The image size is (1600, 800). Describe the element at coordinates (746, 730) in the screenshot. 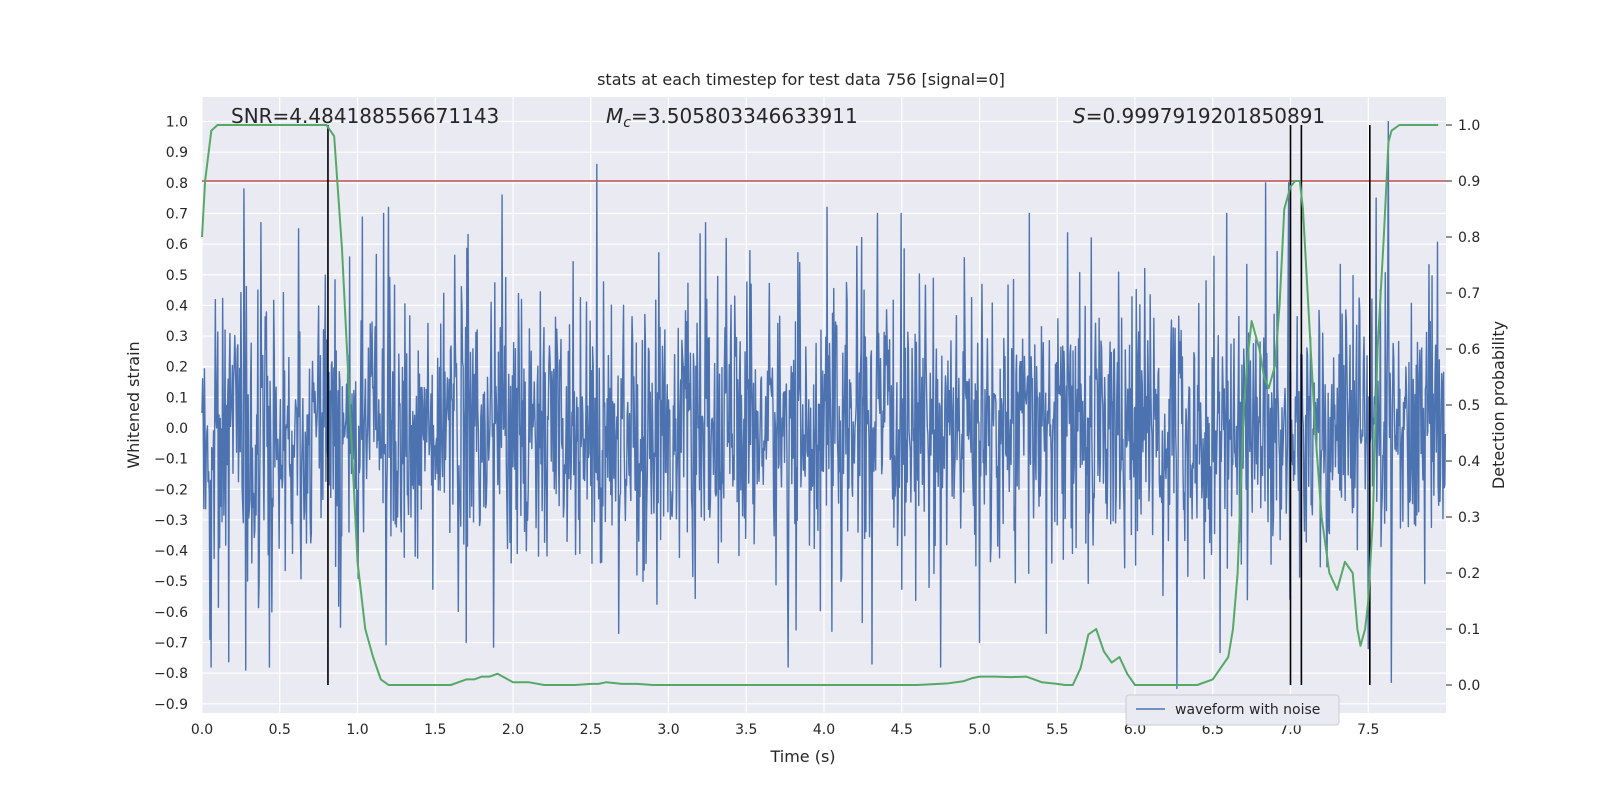

I see `x-tick-label: 3.5` at that location.